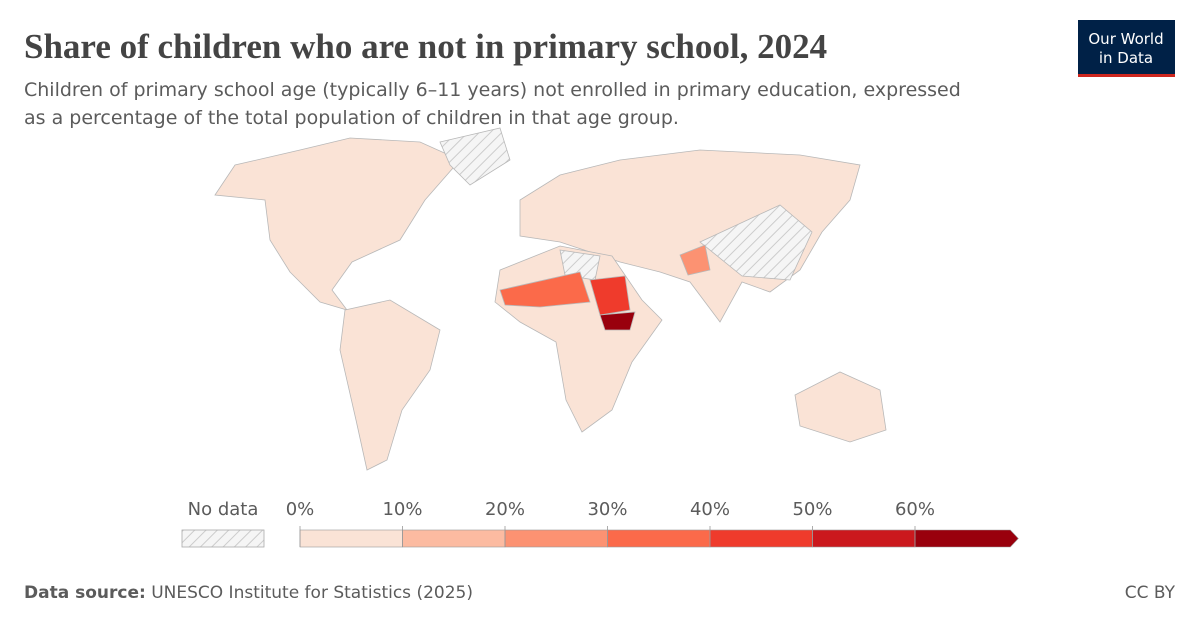 This screenshot has width=1200, height=627. Describe the element at coordinates (505, 509) in the screenshot. I see `legend-tick-label: 20%` at that location.